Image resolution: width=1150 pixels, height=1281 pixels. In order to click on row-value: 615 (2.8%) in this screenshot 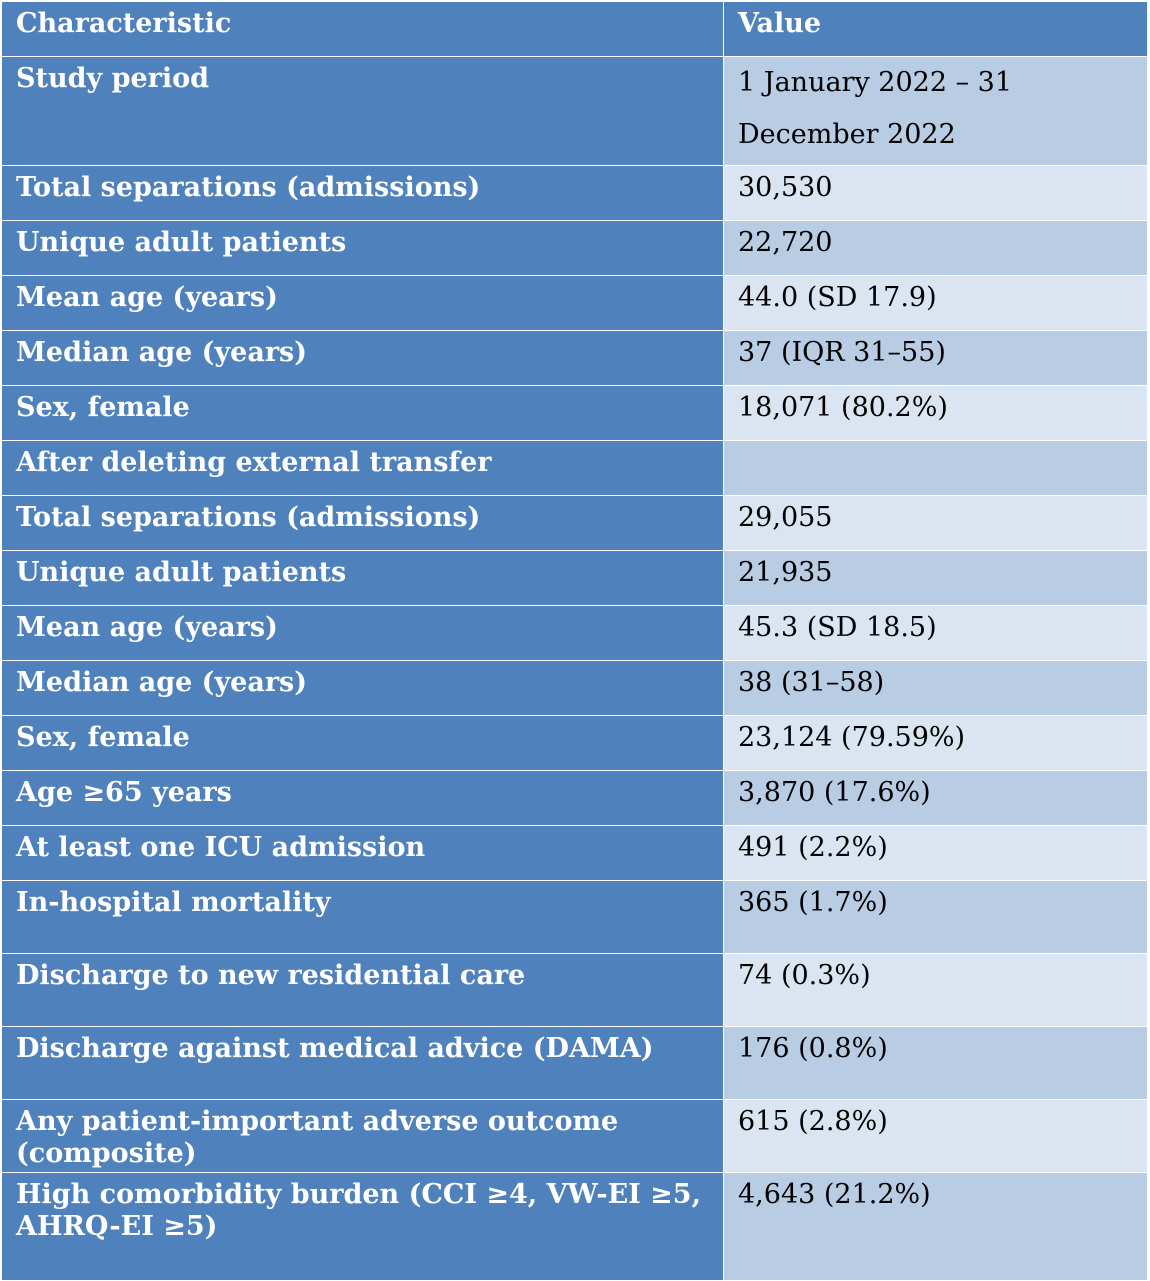, I will do `click(935, 1136)`.